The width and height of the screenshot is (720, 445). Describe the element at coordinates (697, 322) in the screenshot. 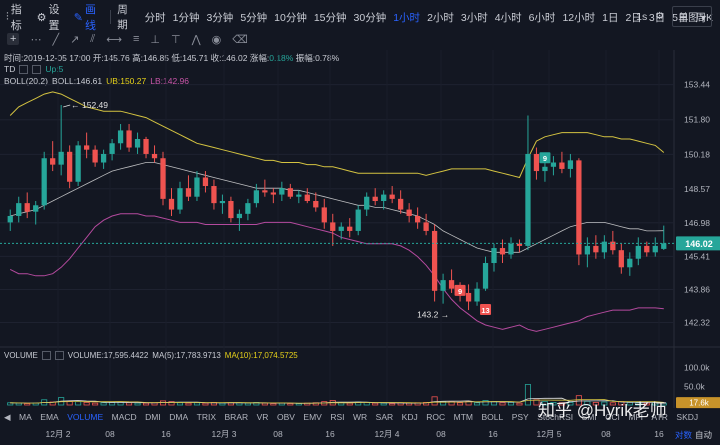

I see `price-tick-label: 142.32` at that location.